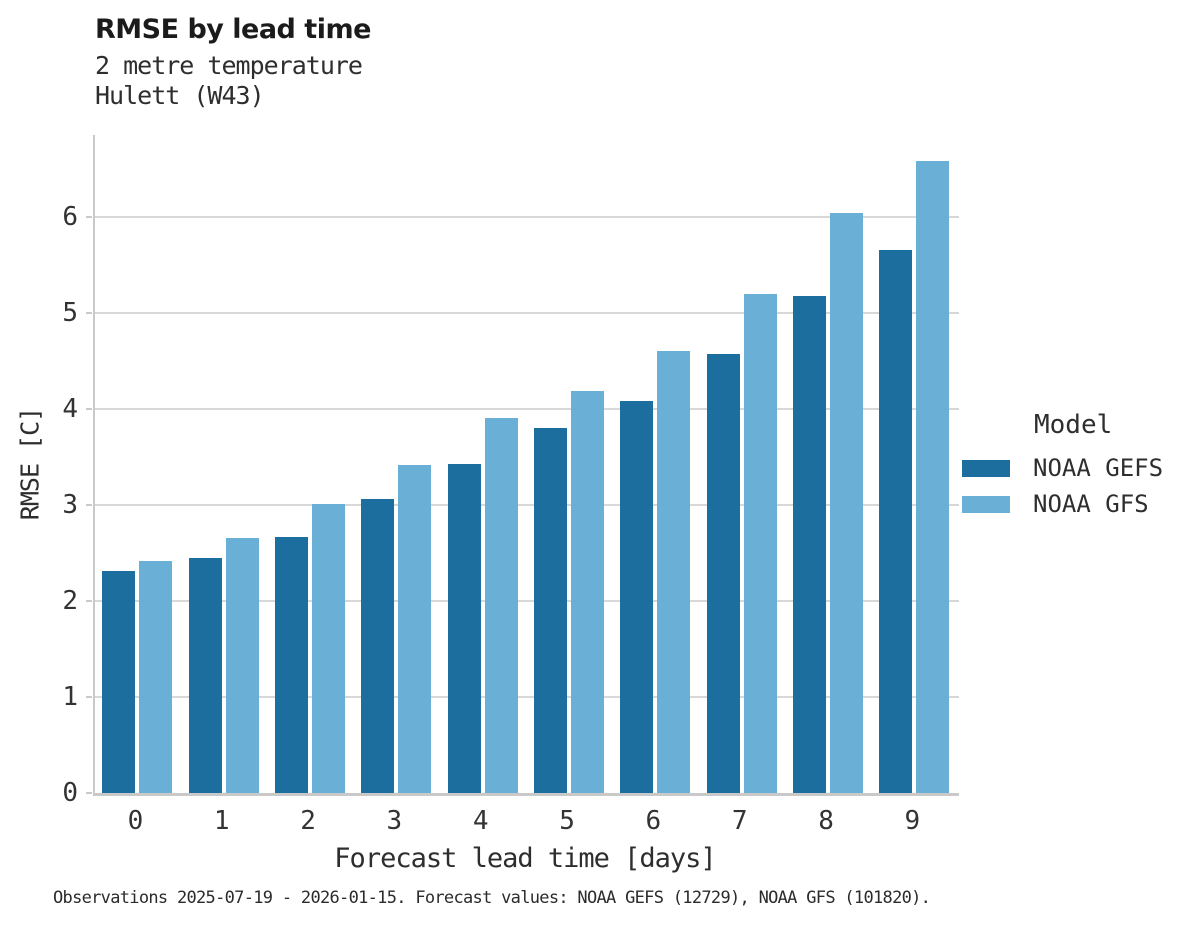 This screenshot has width=1195, height=928. Describe the element at coordinates (1091, 504) in the screenshot. I see `legend-item-label: NOAA GFS` at that location.